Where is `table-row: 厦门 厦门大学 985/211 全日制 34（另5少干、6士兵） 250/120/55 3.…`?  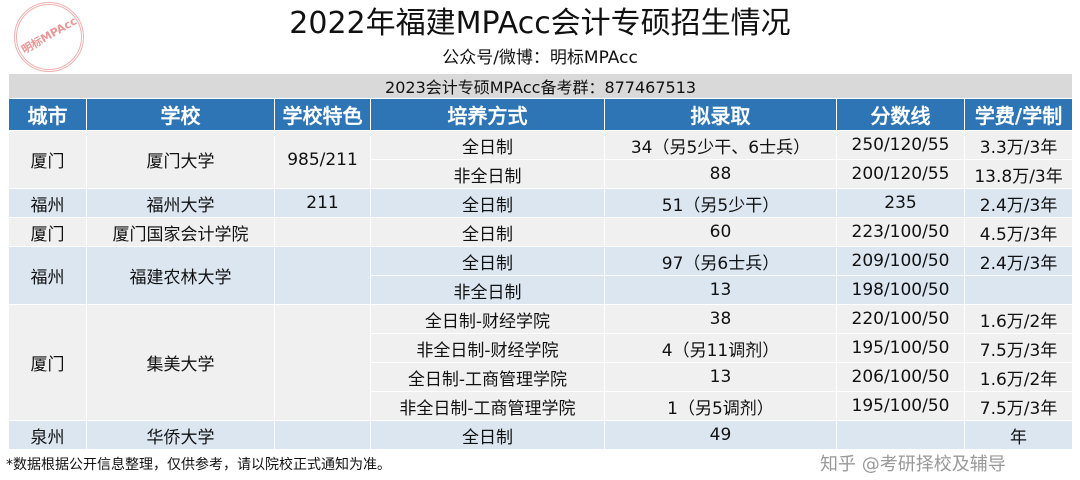 table-row: 厦门 厦门大学 985/211 全日制 34（另5少干、6士兵） 250/120/55 3.… is located at coordinates (541, 159).